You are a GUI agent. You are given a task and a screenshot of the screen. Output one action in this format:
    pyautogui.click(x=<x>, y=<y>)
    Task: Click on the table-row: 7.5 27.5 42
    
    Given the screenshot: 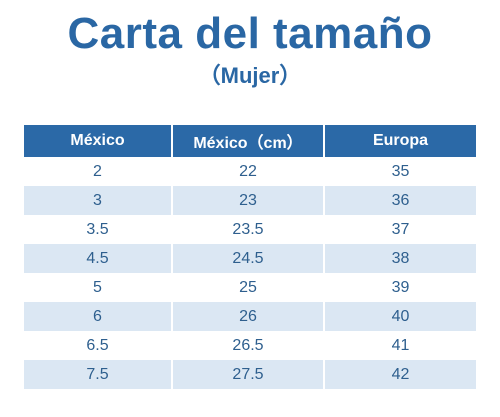 What is the action you would take?
    pyautogui.click(x=250, y=374)
    